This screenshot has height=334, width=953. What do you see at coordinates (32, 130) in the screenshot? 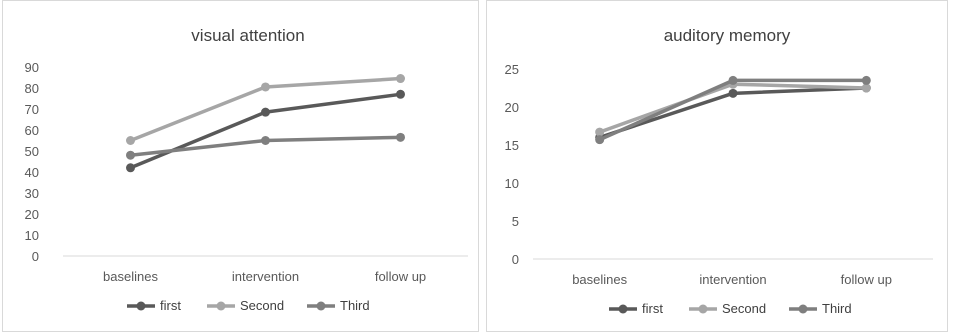
I see `y-tick-label: 60` at bounding box center [32, 130].